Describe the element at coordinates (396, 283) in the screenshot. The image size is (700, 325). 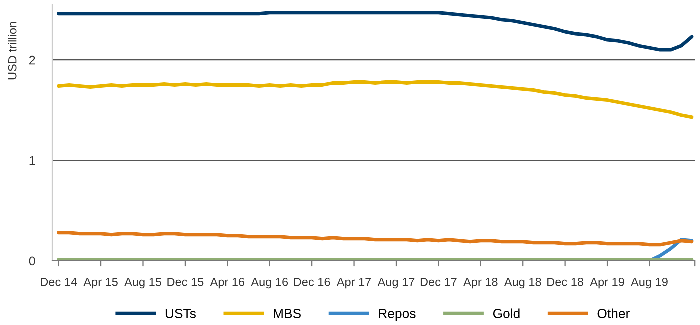
I see `x-tick-label: Aug 17` at that location.